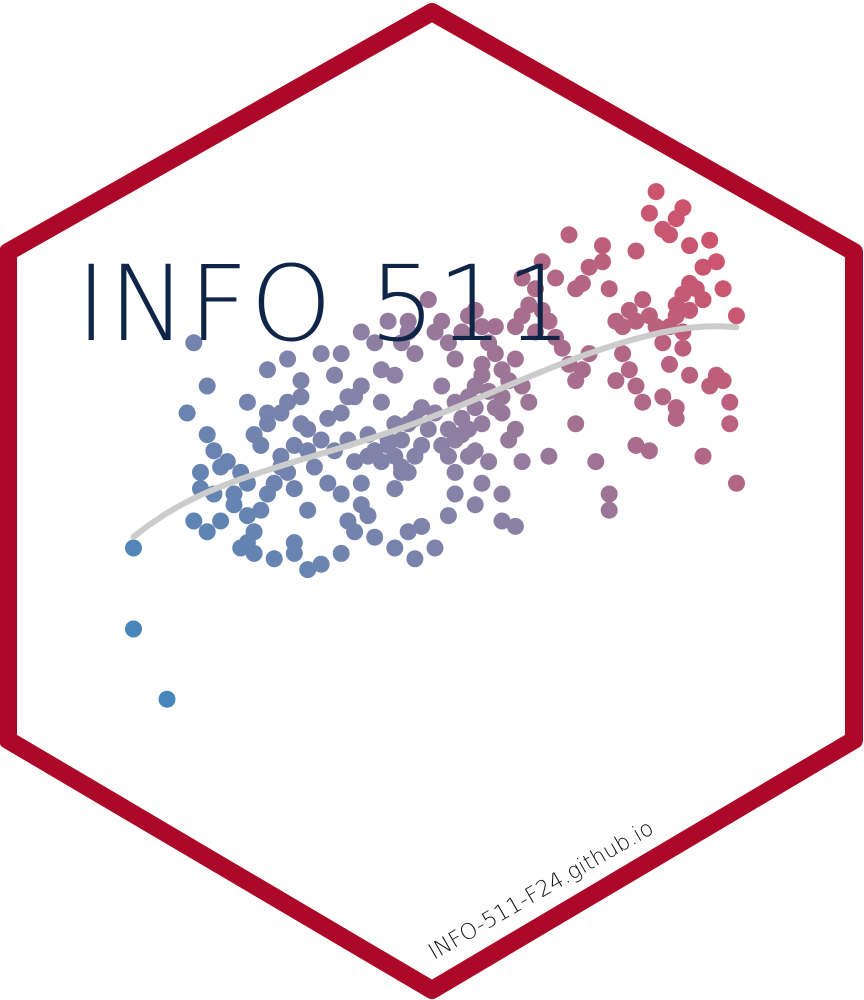  I want to click on sticker-title: INFO 511, so click(325, 304).